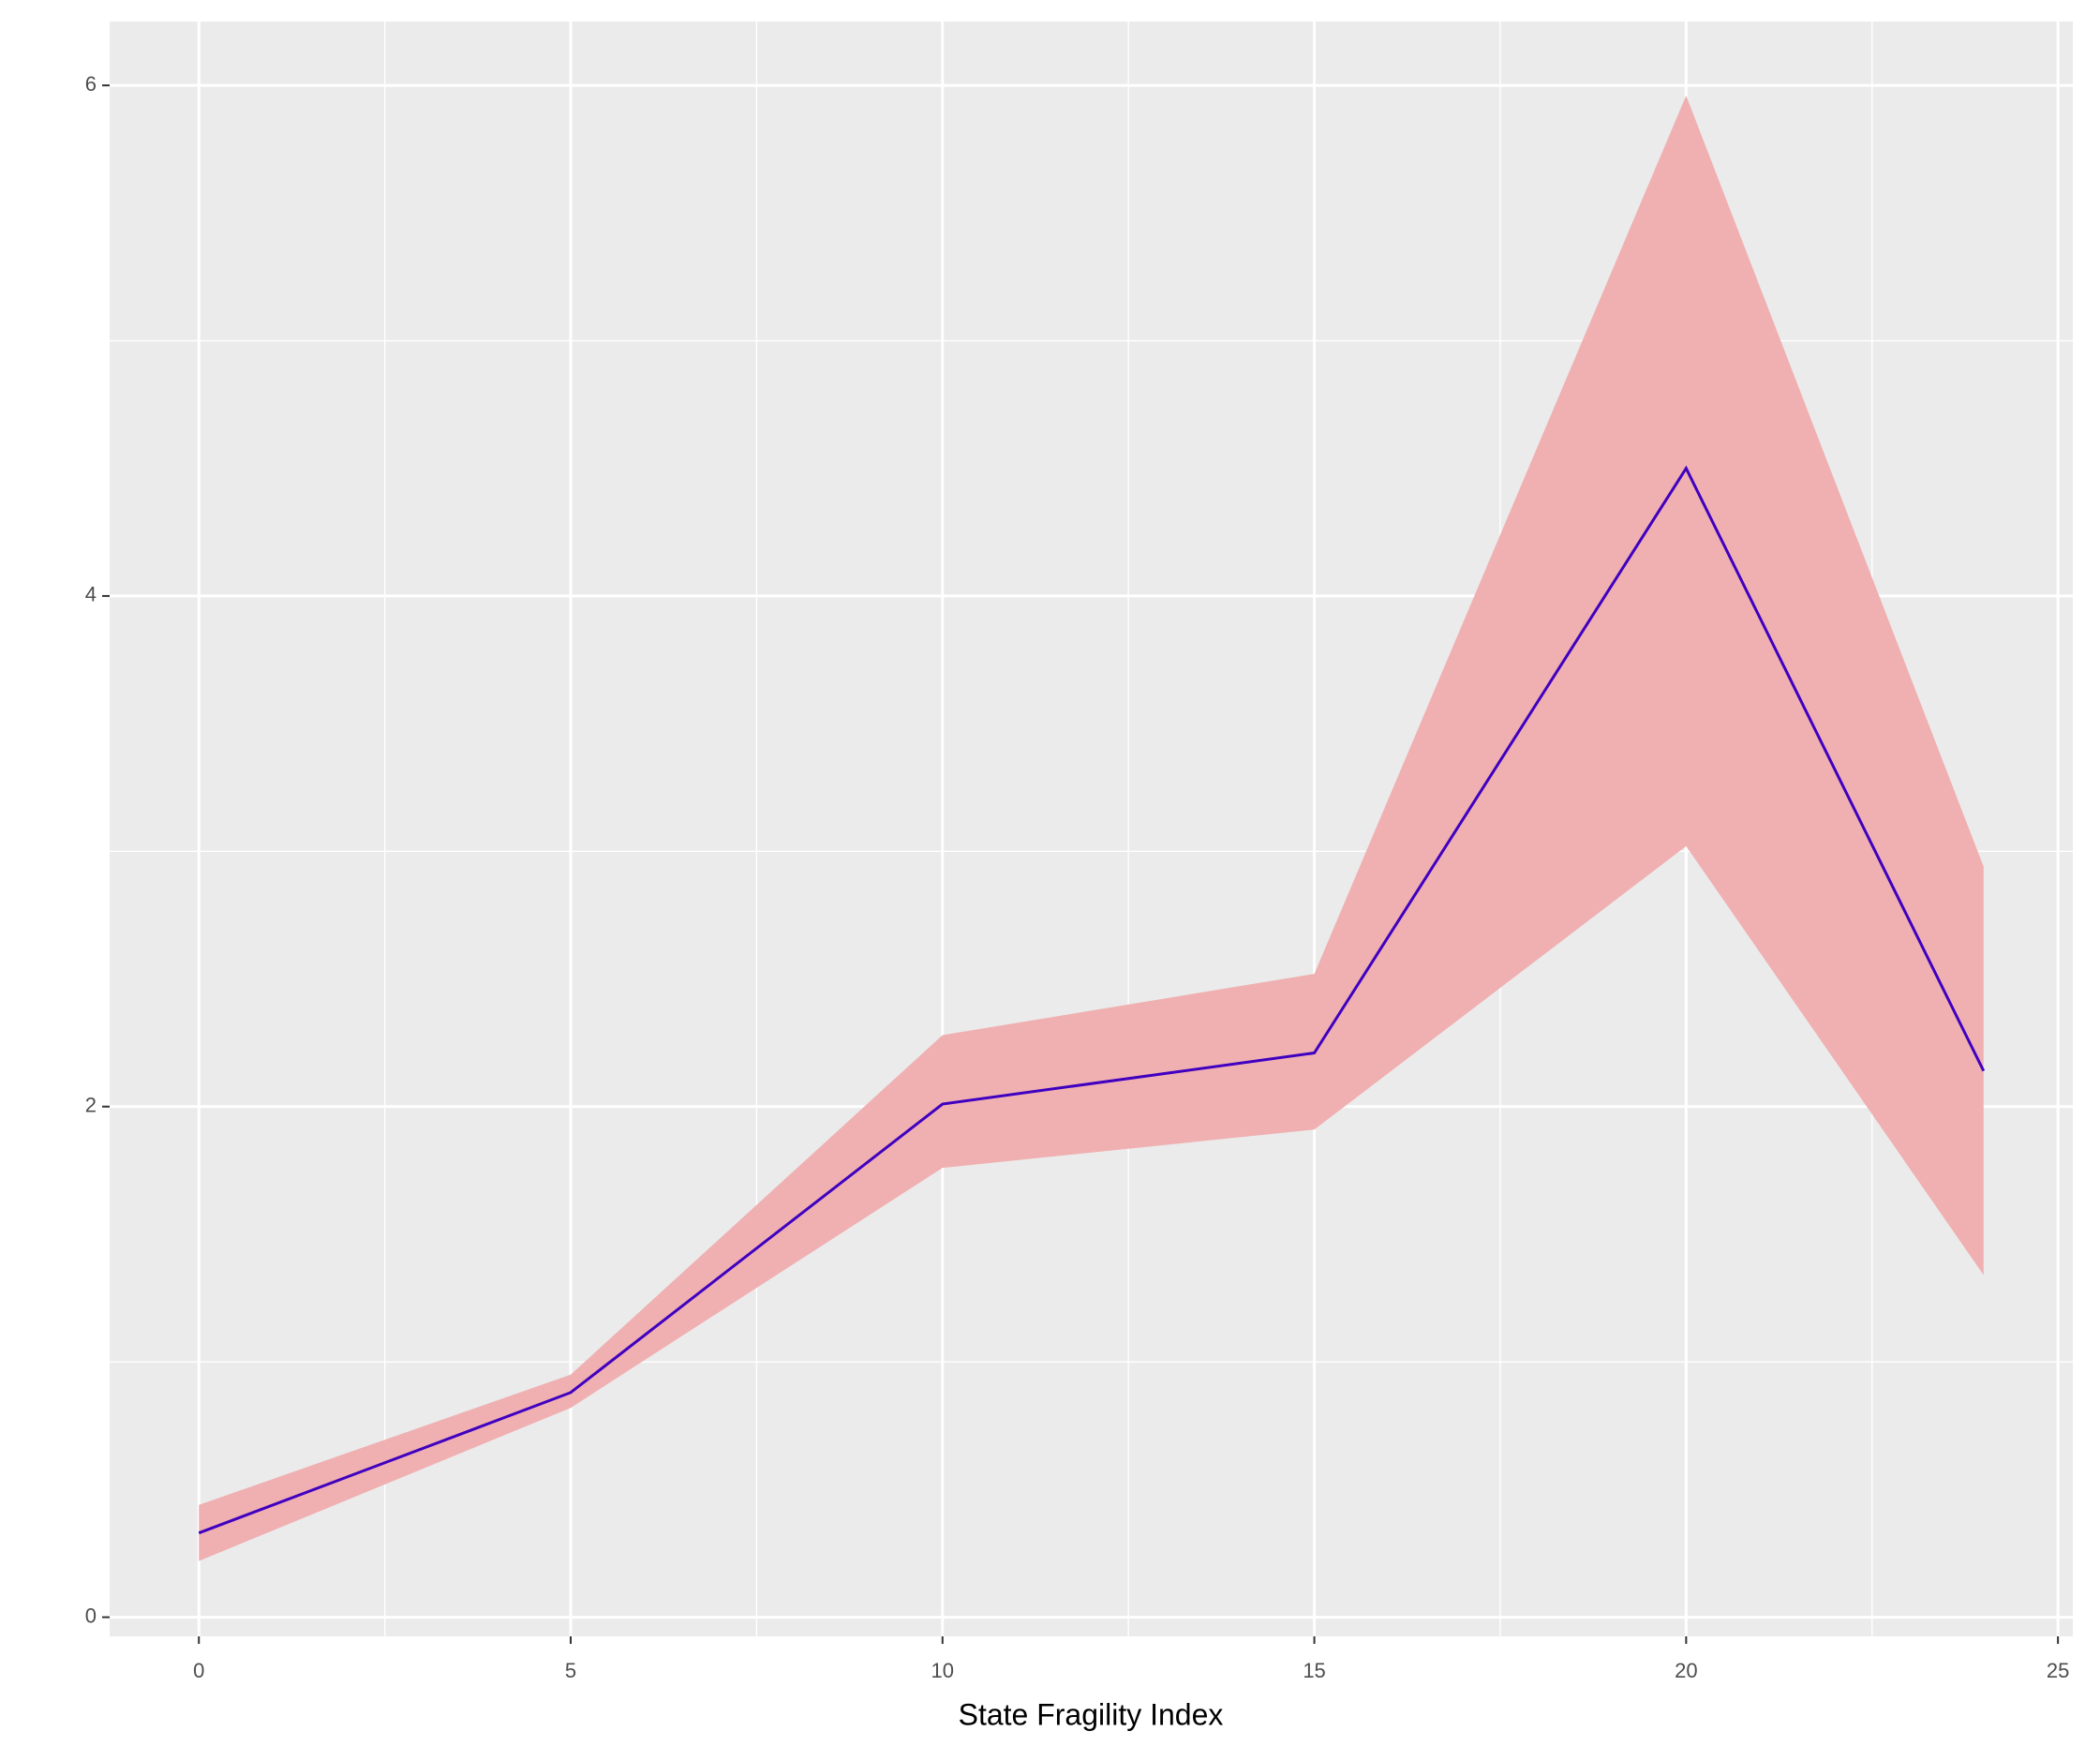 The width and height of the screenshot is (2100, 1761). I want to click on y-tick-label: 4, so click(91, 594).